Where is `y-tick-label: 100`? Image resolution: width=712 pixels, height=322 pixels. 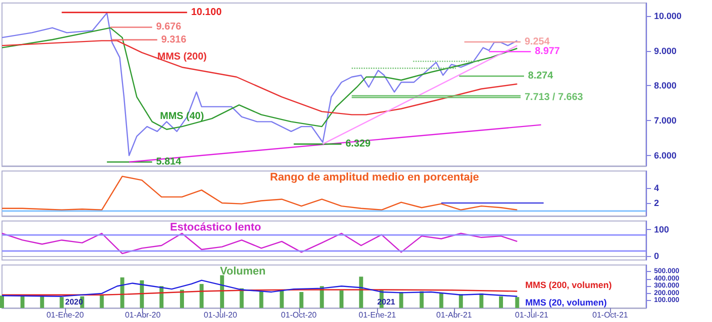
y-tick-label: 100 is located at coordinates (662, 229).